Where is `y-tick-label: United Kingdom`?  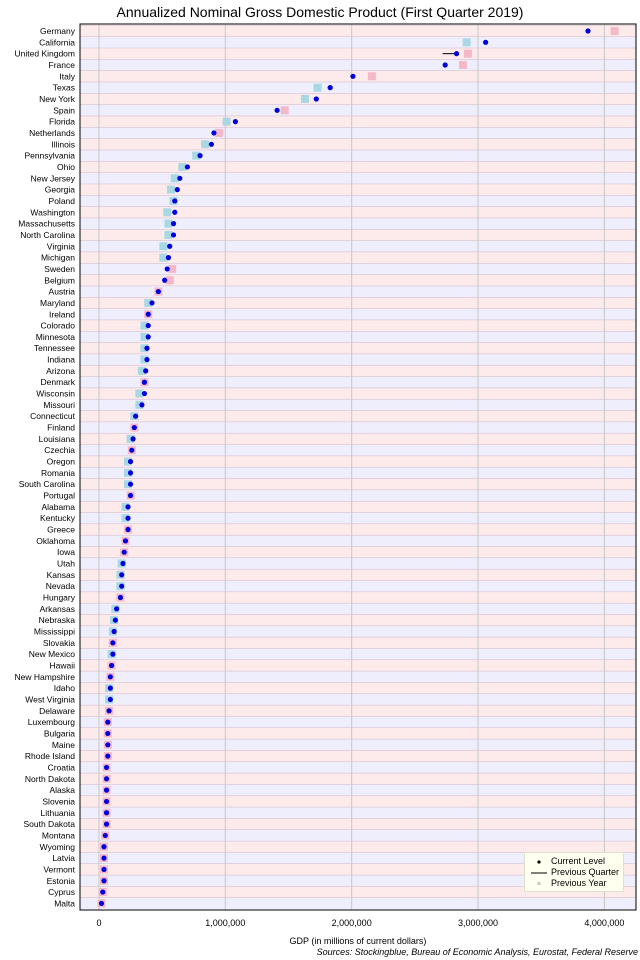 y-tick-label: United Kingdom is located at coordinates (45, 54).